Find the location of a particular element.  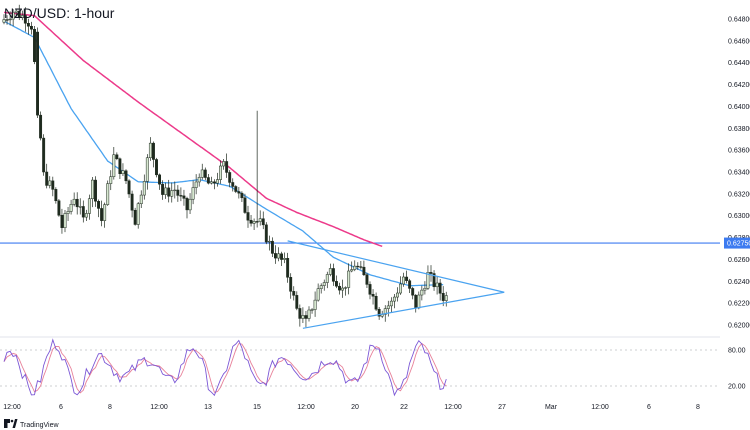

support-price-tag is located at coordinates (737, 243).